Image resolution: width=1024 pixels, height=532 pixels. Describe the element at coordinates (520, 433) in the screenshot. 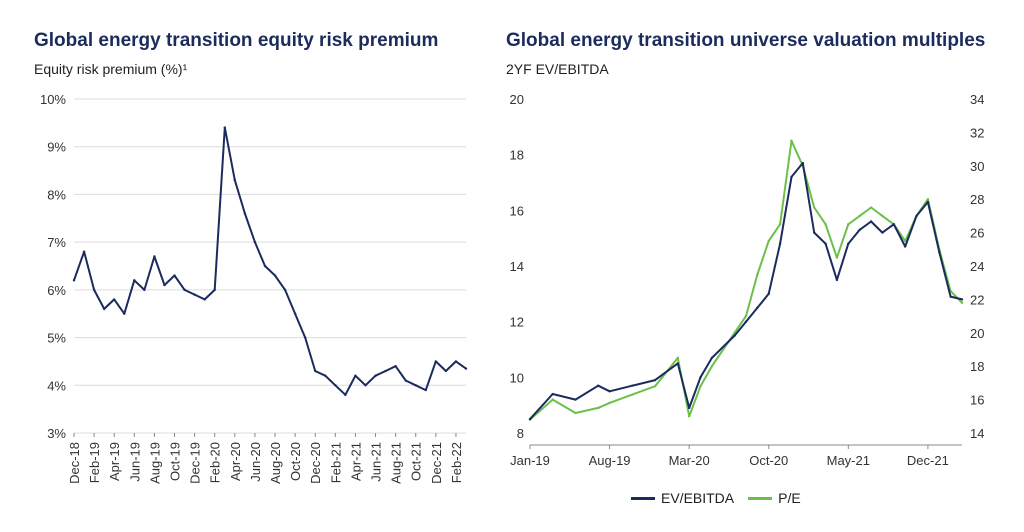

I see `right-y-left-tick-label: 8` at that location.